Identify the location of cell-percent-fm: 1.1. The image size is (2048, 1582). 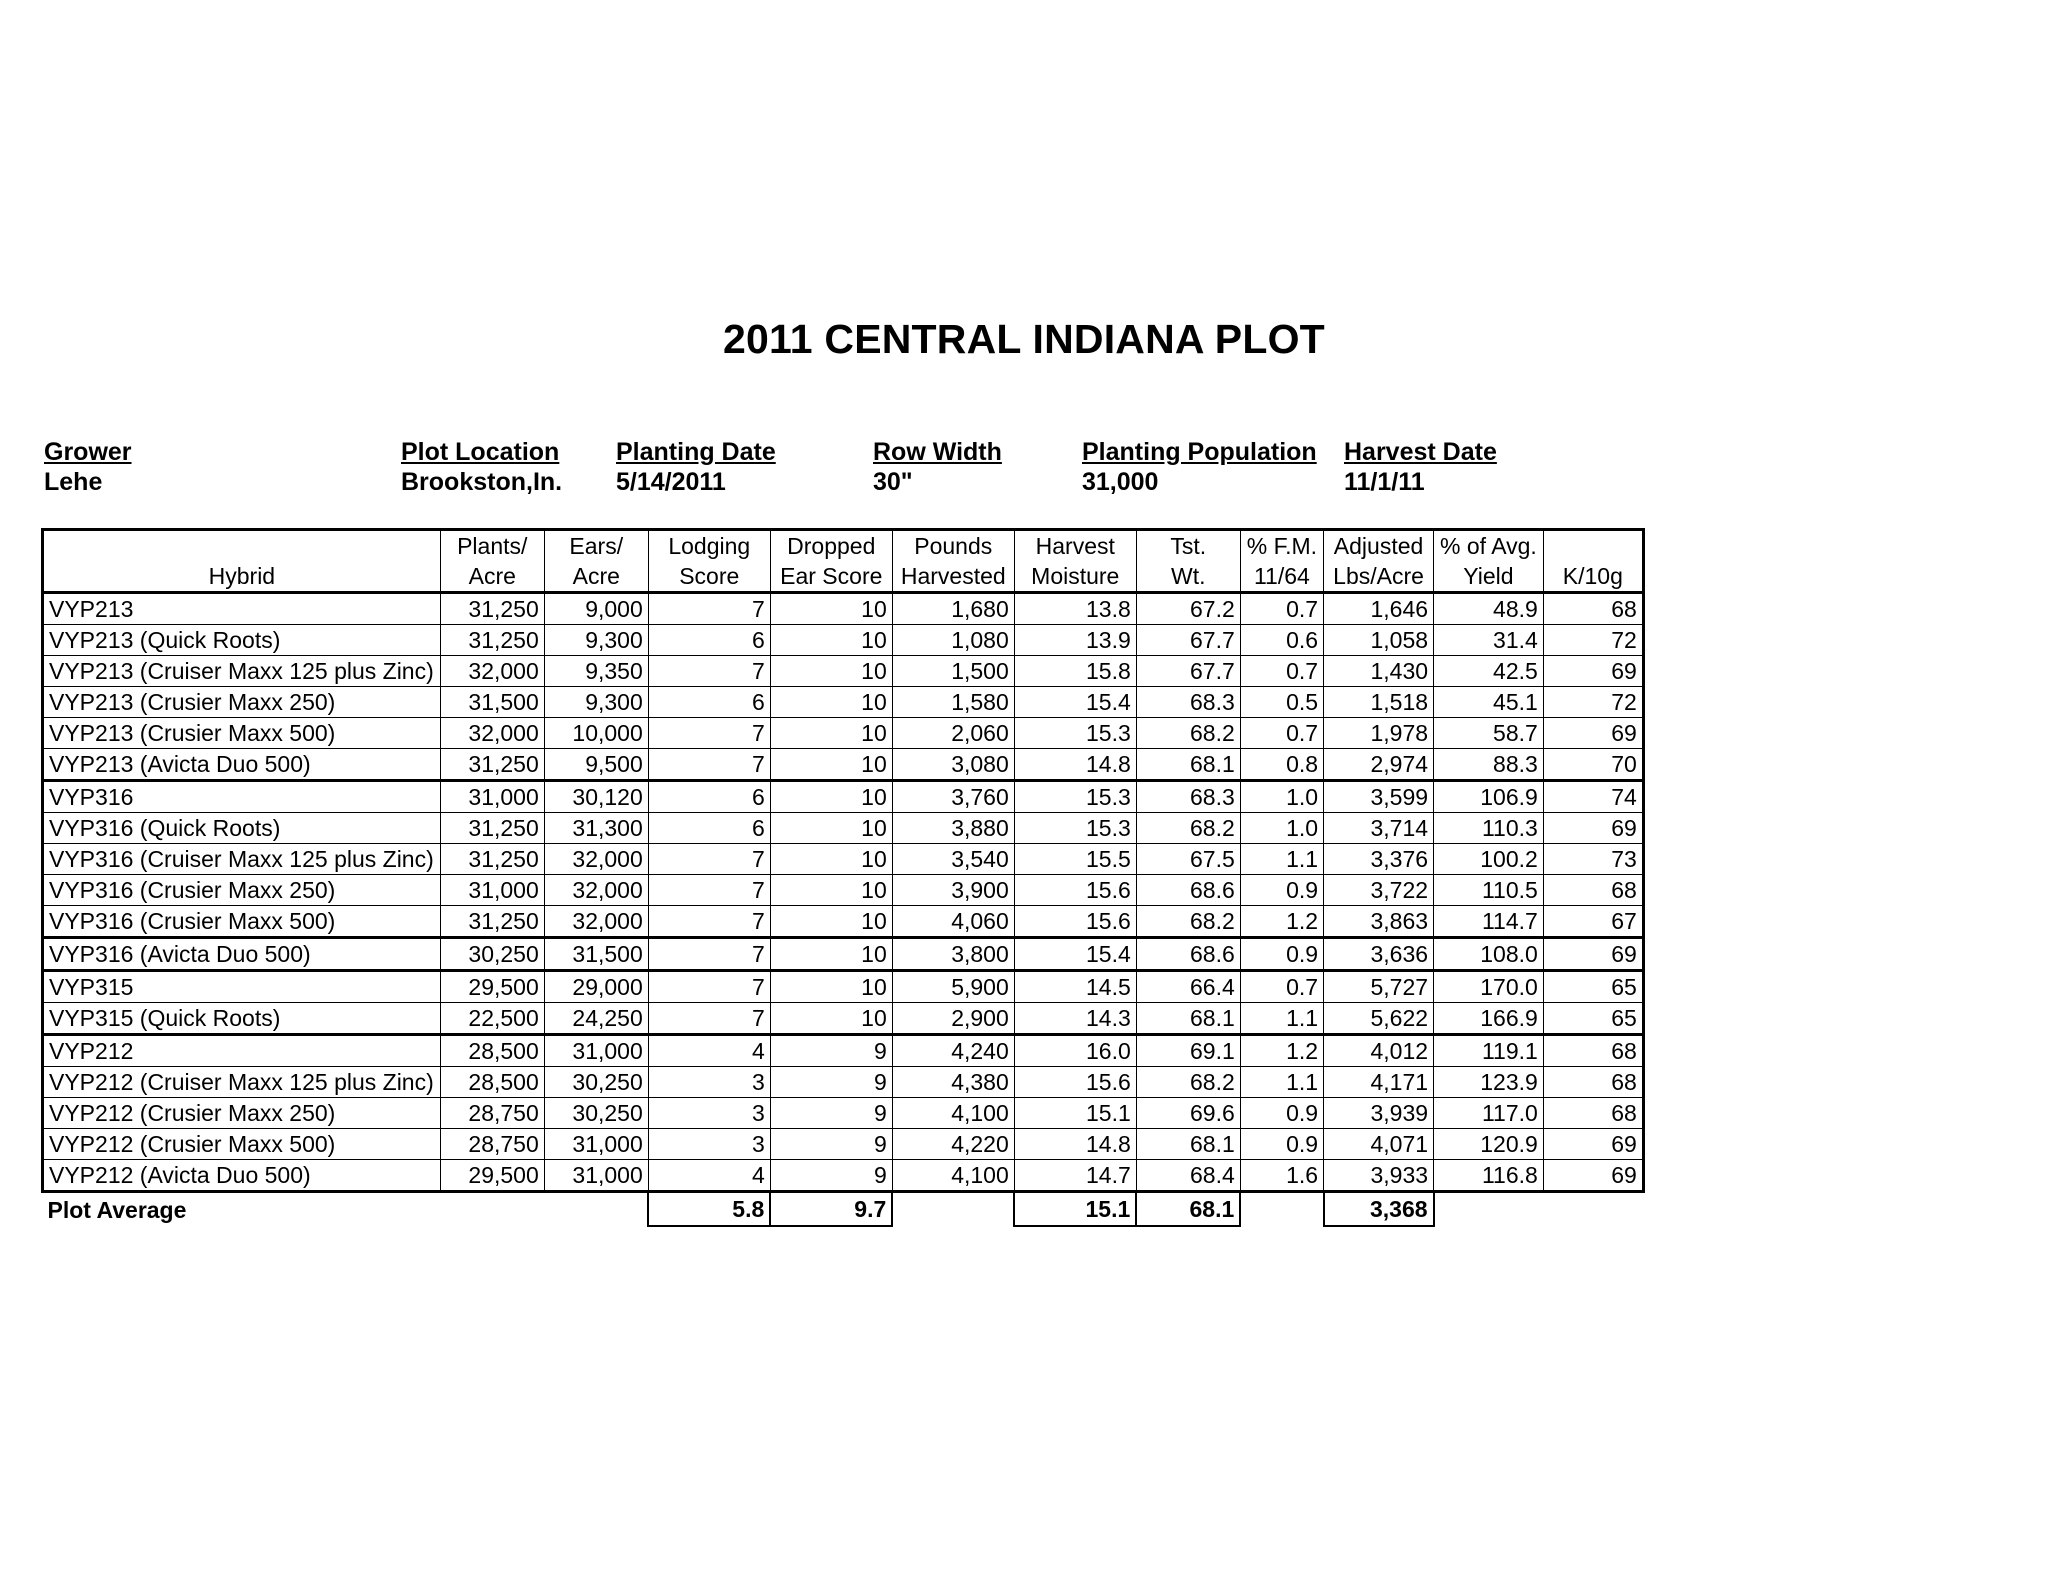
(1282, 1082).